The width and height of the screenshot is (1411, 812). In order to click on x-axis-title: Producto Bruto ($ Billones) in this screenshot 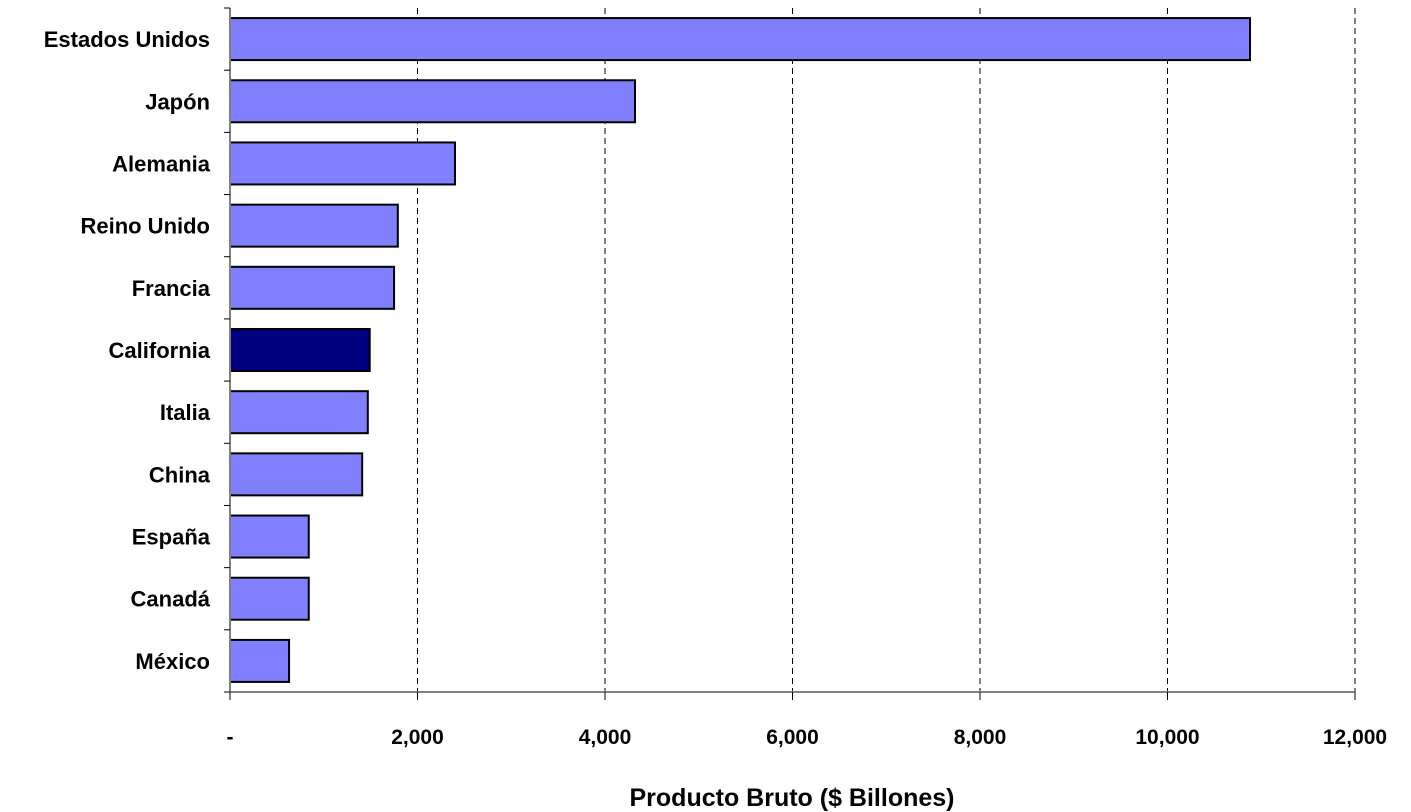, I will do `click(792, 798)`.